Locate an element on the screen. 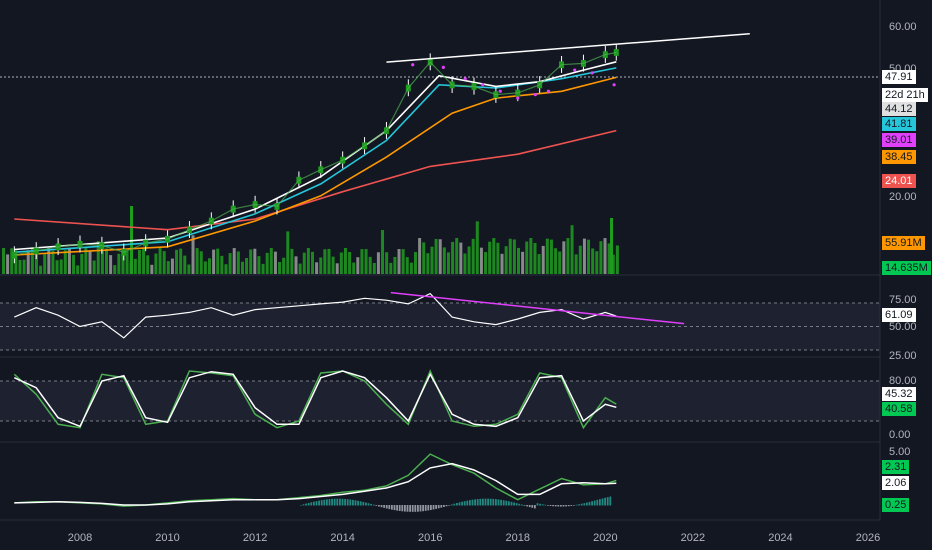 This screenshot has height=550, width=932. rsi-trendline is located at coordinates (537, 308).